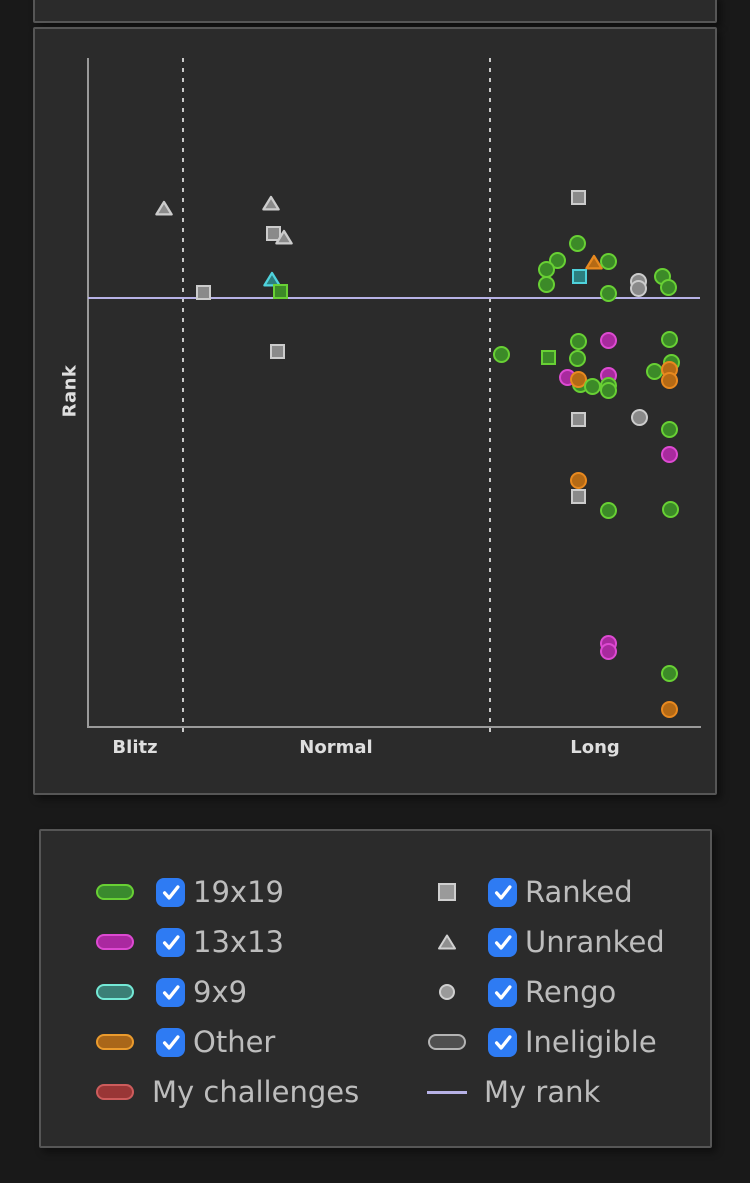 The width and height of the screenshot is (750, 1183). I want to click on legend-row-other: Other, so click(227, 1042).